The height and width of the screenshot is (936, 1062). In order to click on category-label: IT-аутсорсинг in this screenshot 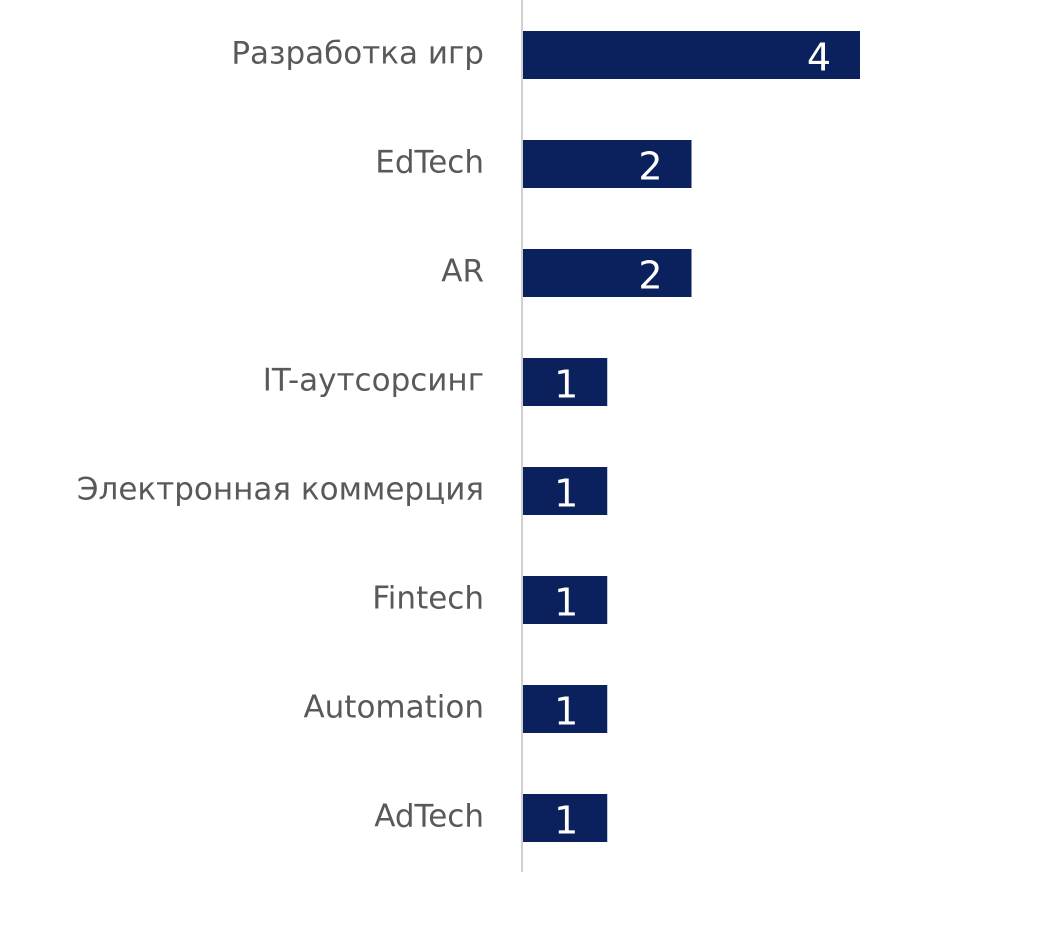, I will do `click(373, 381)`.